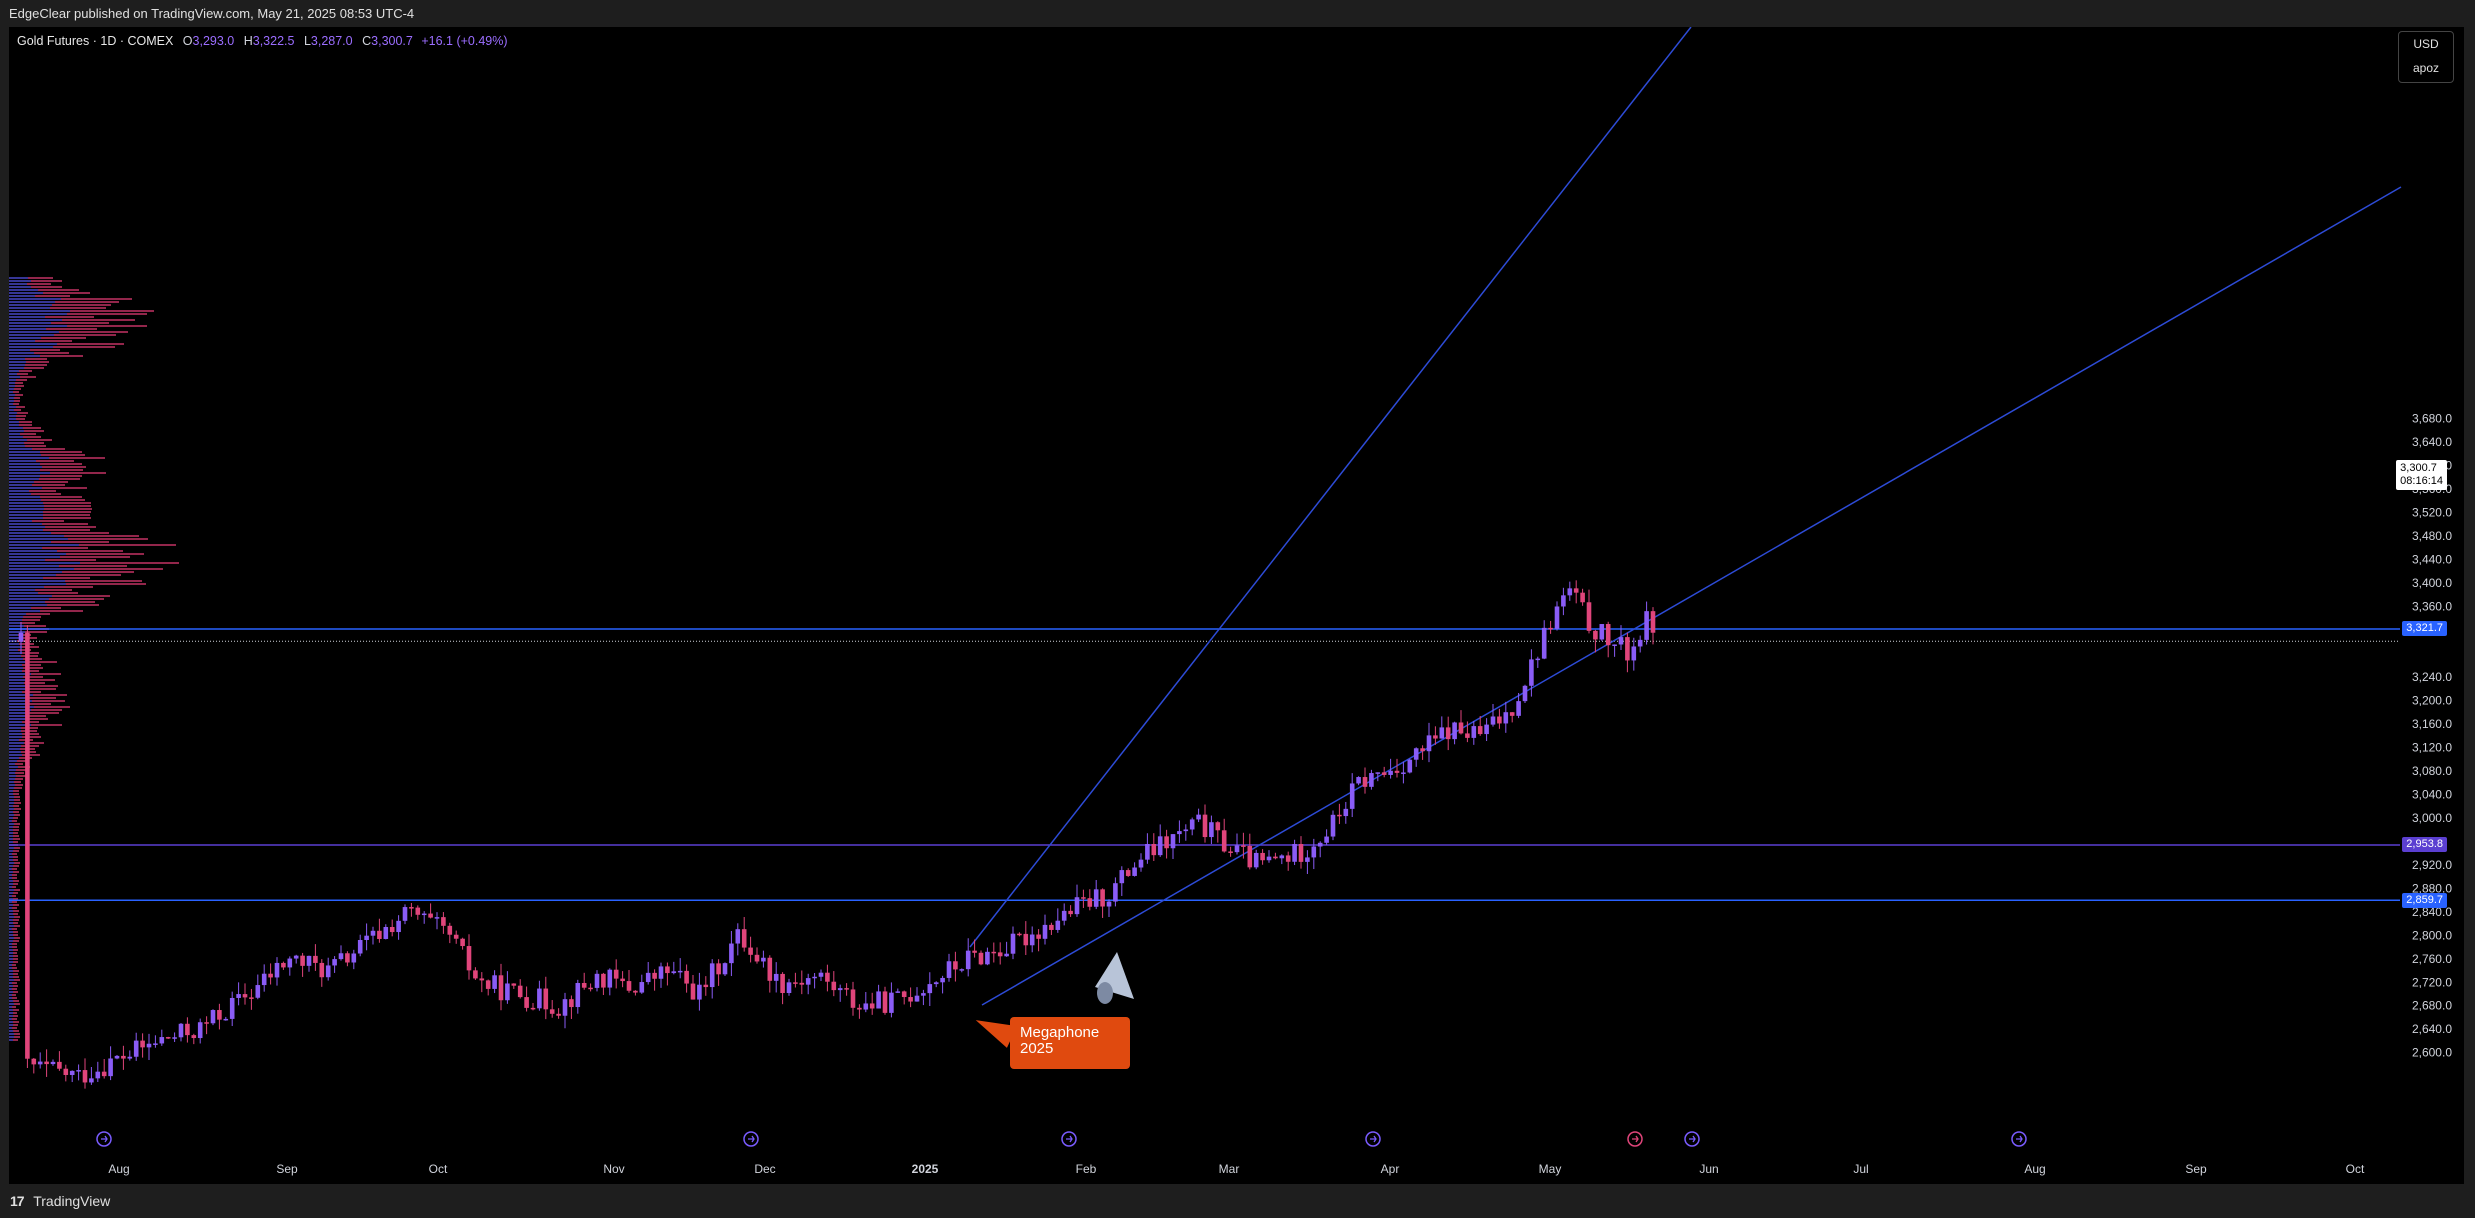 The width and height of the screenshot is (2475, 1218). Describe the element at coordinates (17, 1201) in the screenshot. I see `tradingview-logo-icon: 17` at that location.